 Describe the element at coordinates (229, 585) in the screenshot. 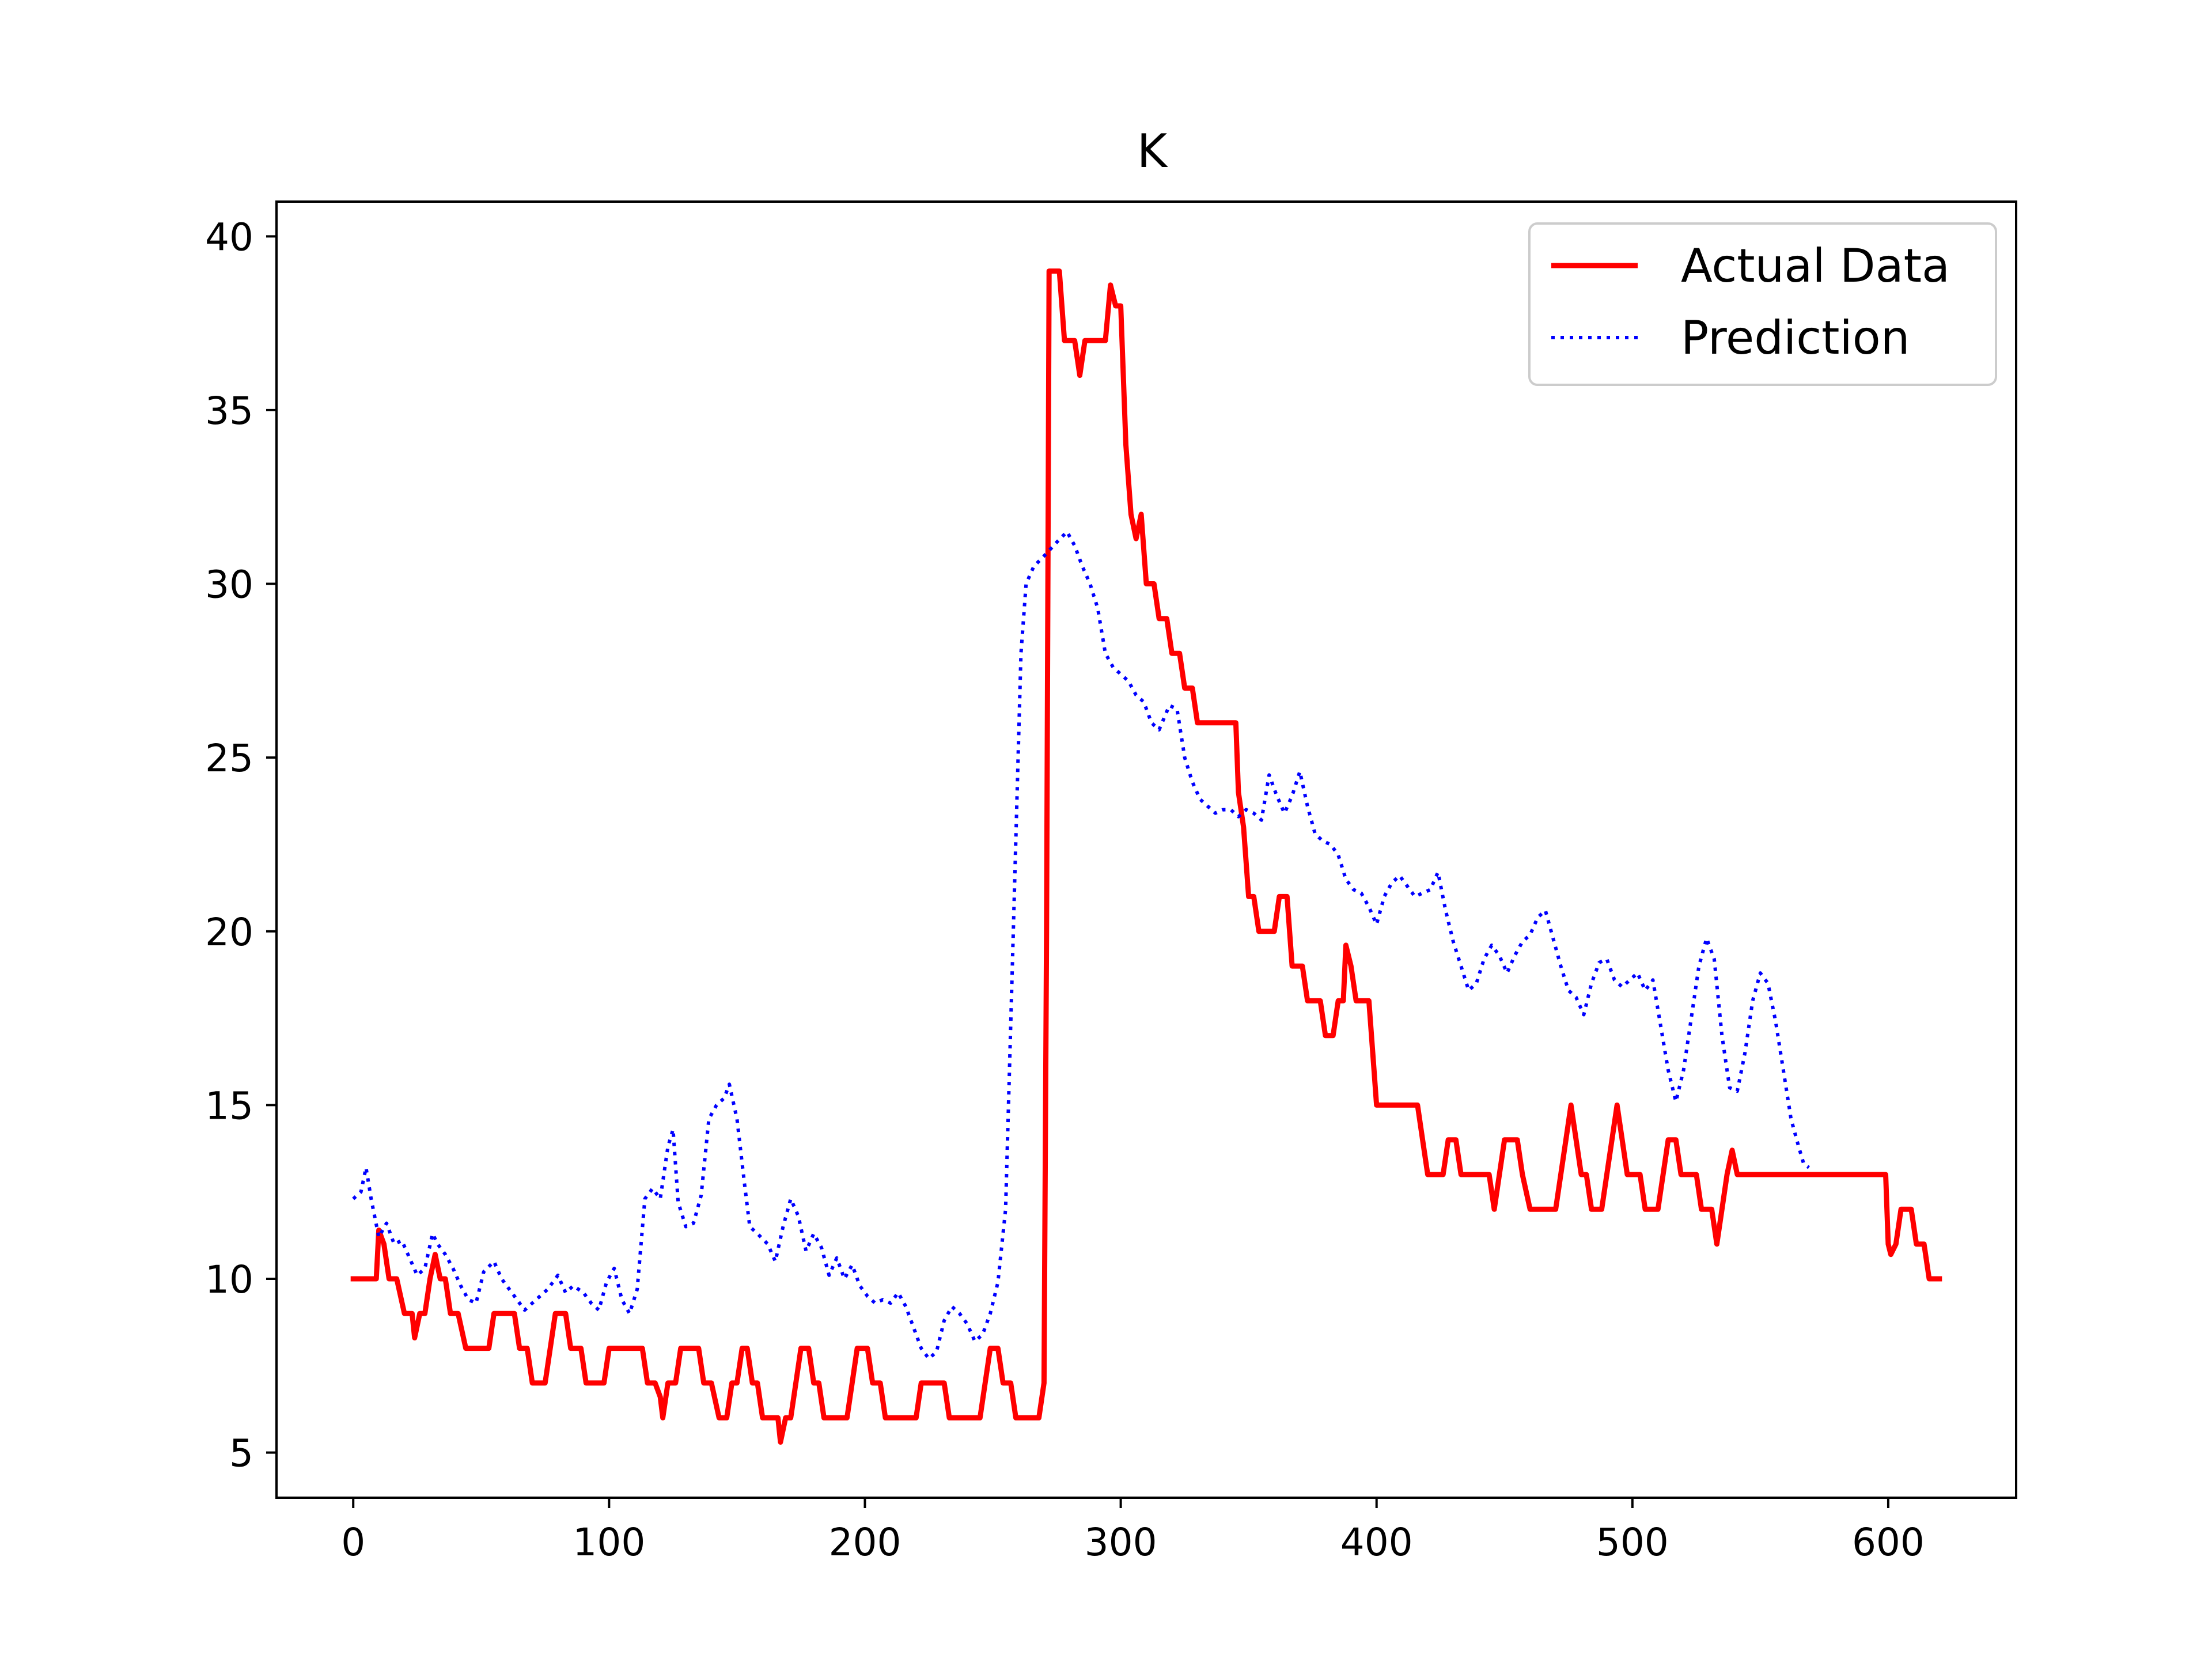

I see `y-tick-label: 30` at that location.